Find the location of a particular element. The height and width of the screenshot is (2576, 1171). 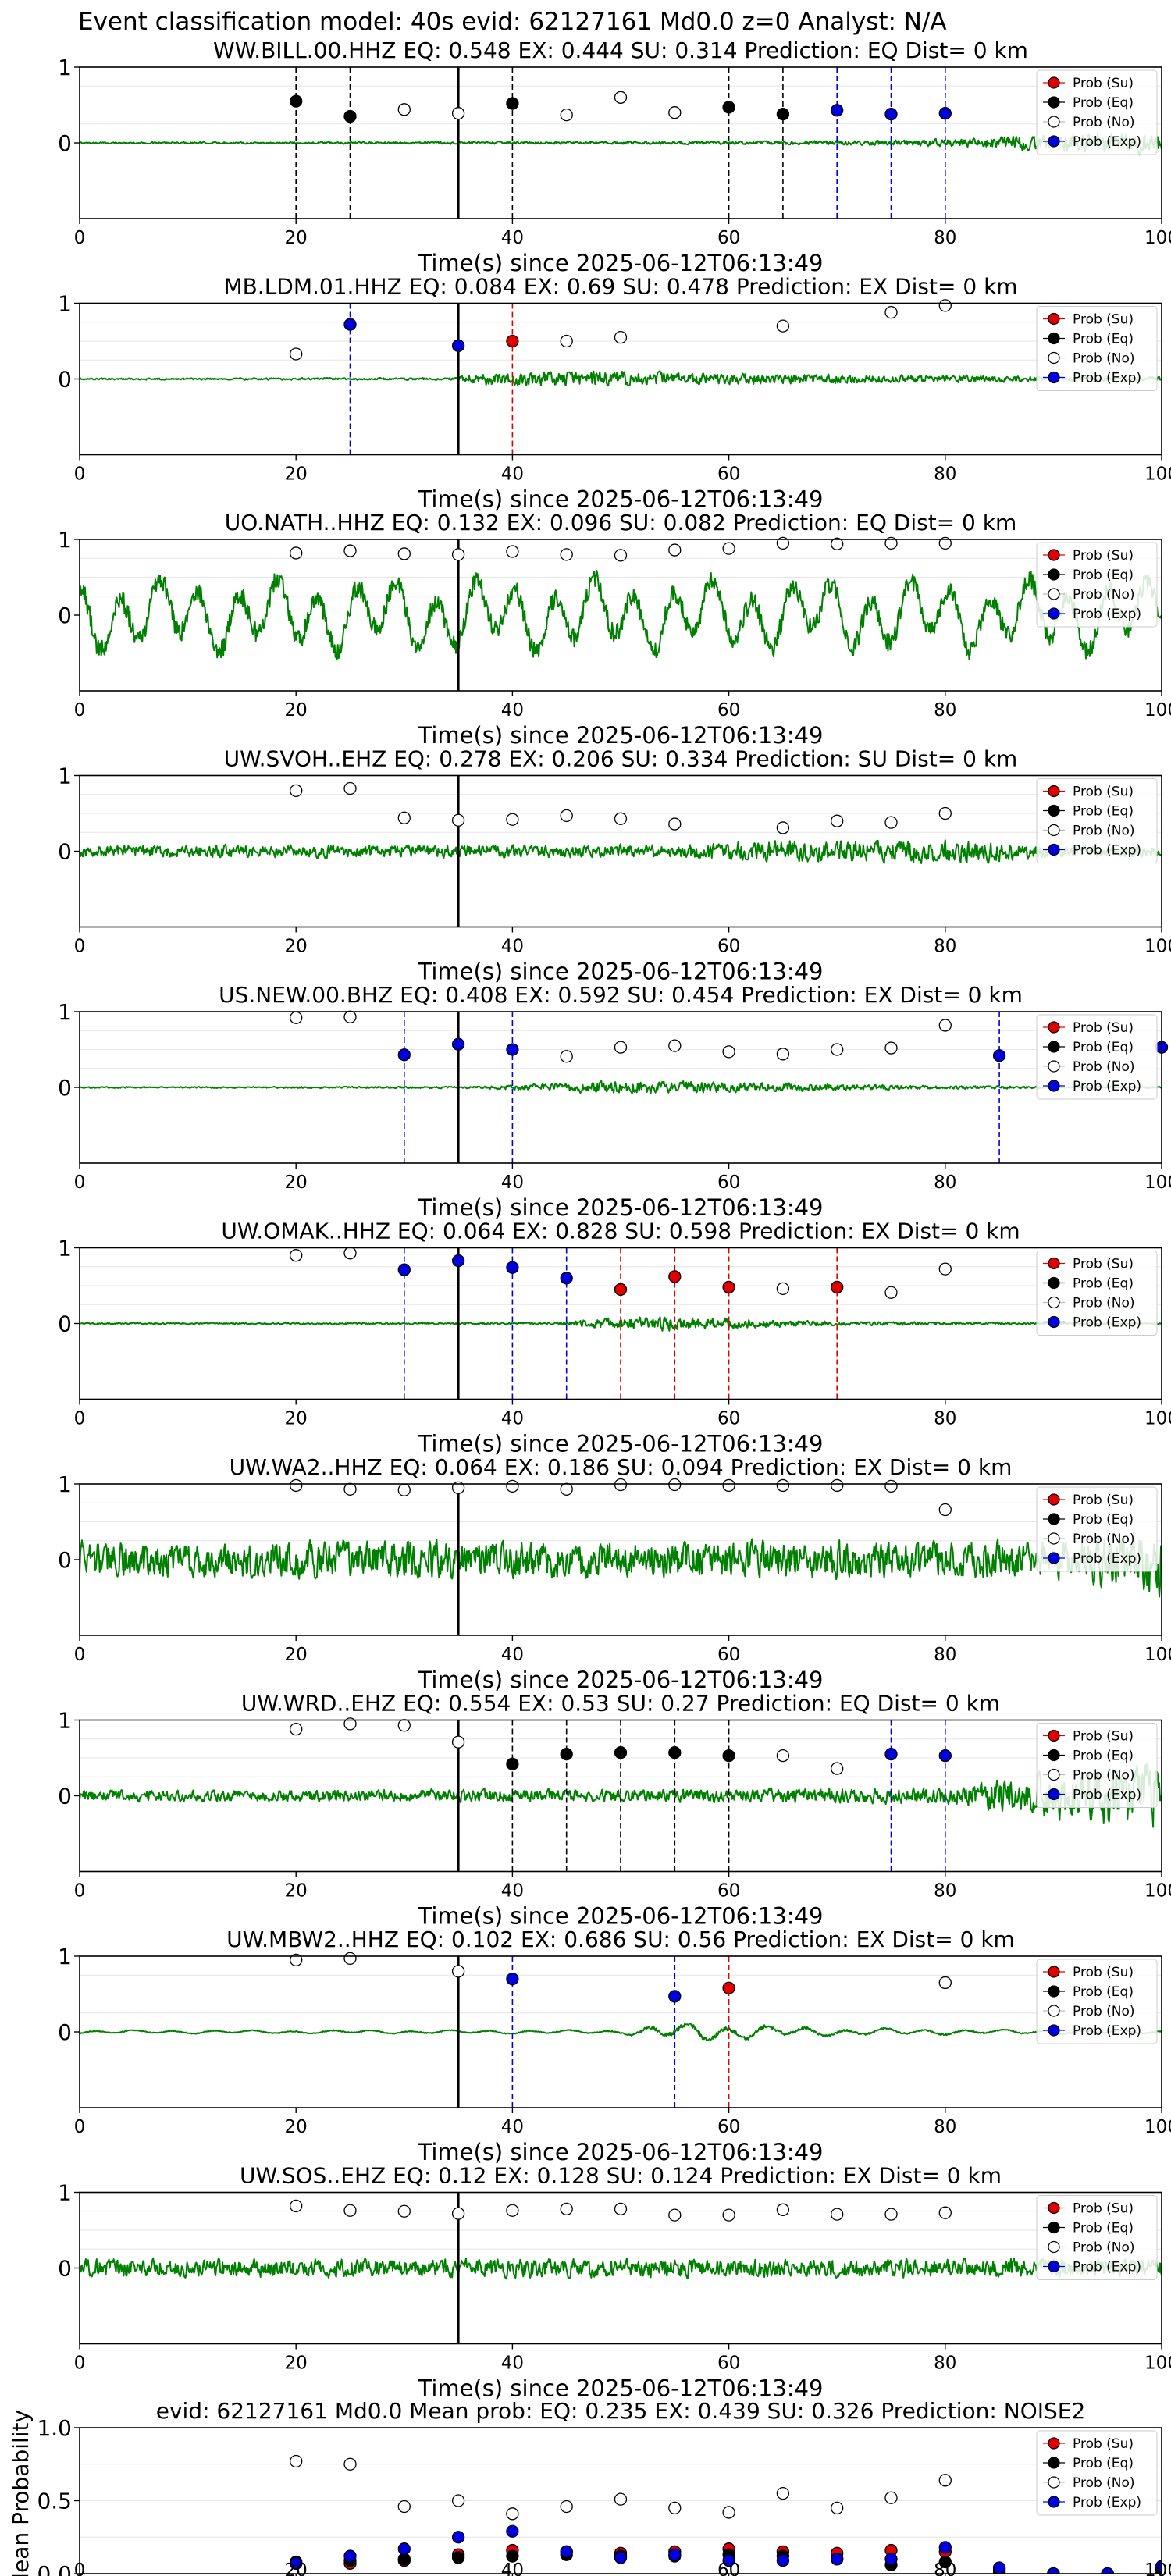

legend-label: Prob (Eq) is located at coordinates (1103, 2228).